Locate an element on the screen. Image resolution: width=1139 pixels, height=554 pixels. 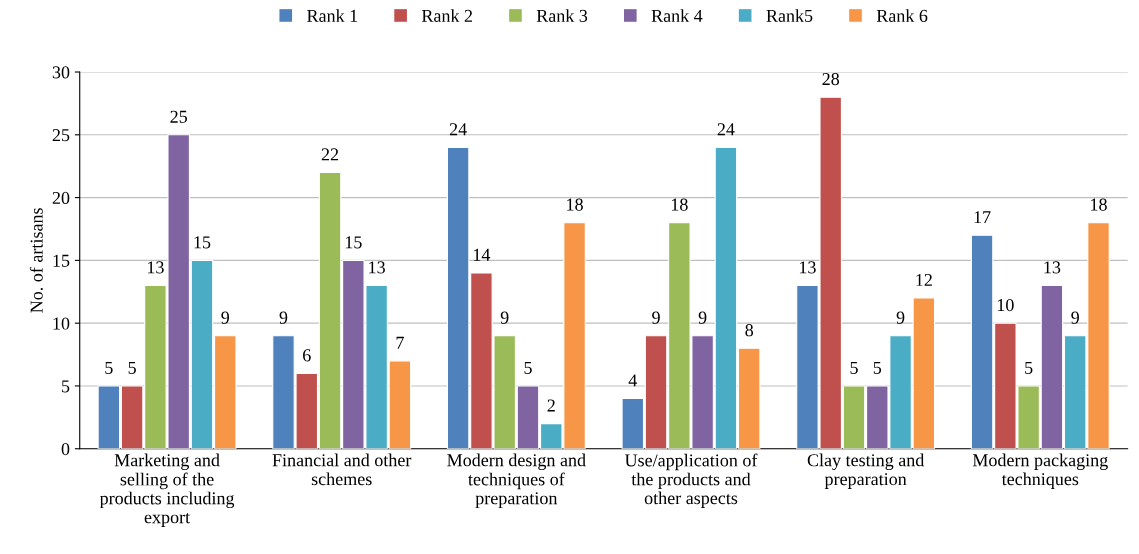
legend-label: Rank 4 is located at coordinates (677, 15).